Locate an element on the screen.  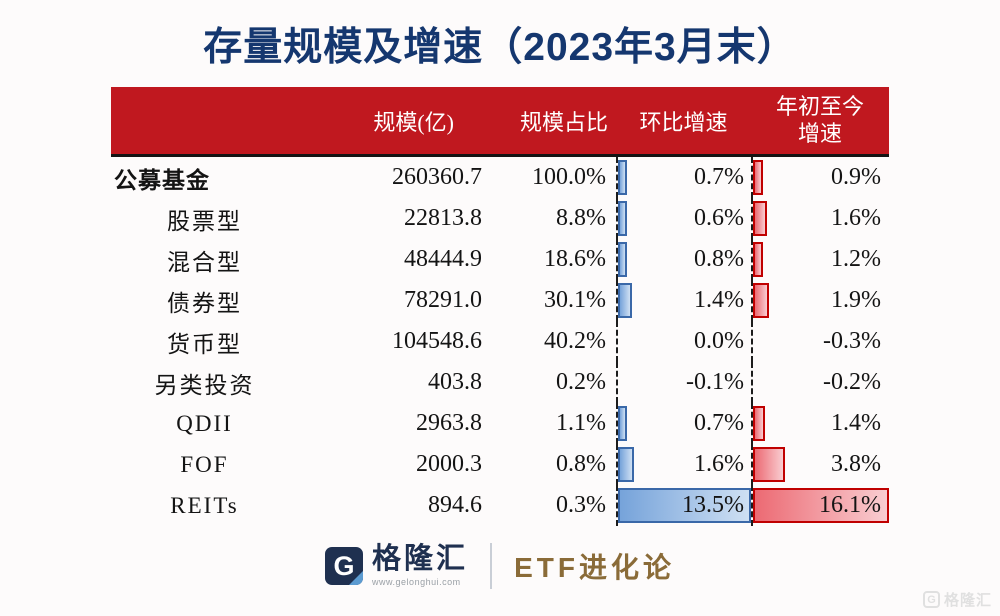
share-value: 0.3% is located at coordinates (581, 505).